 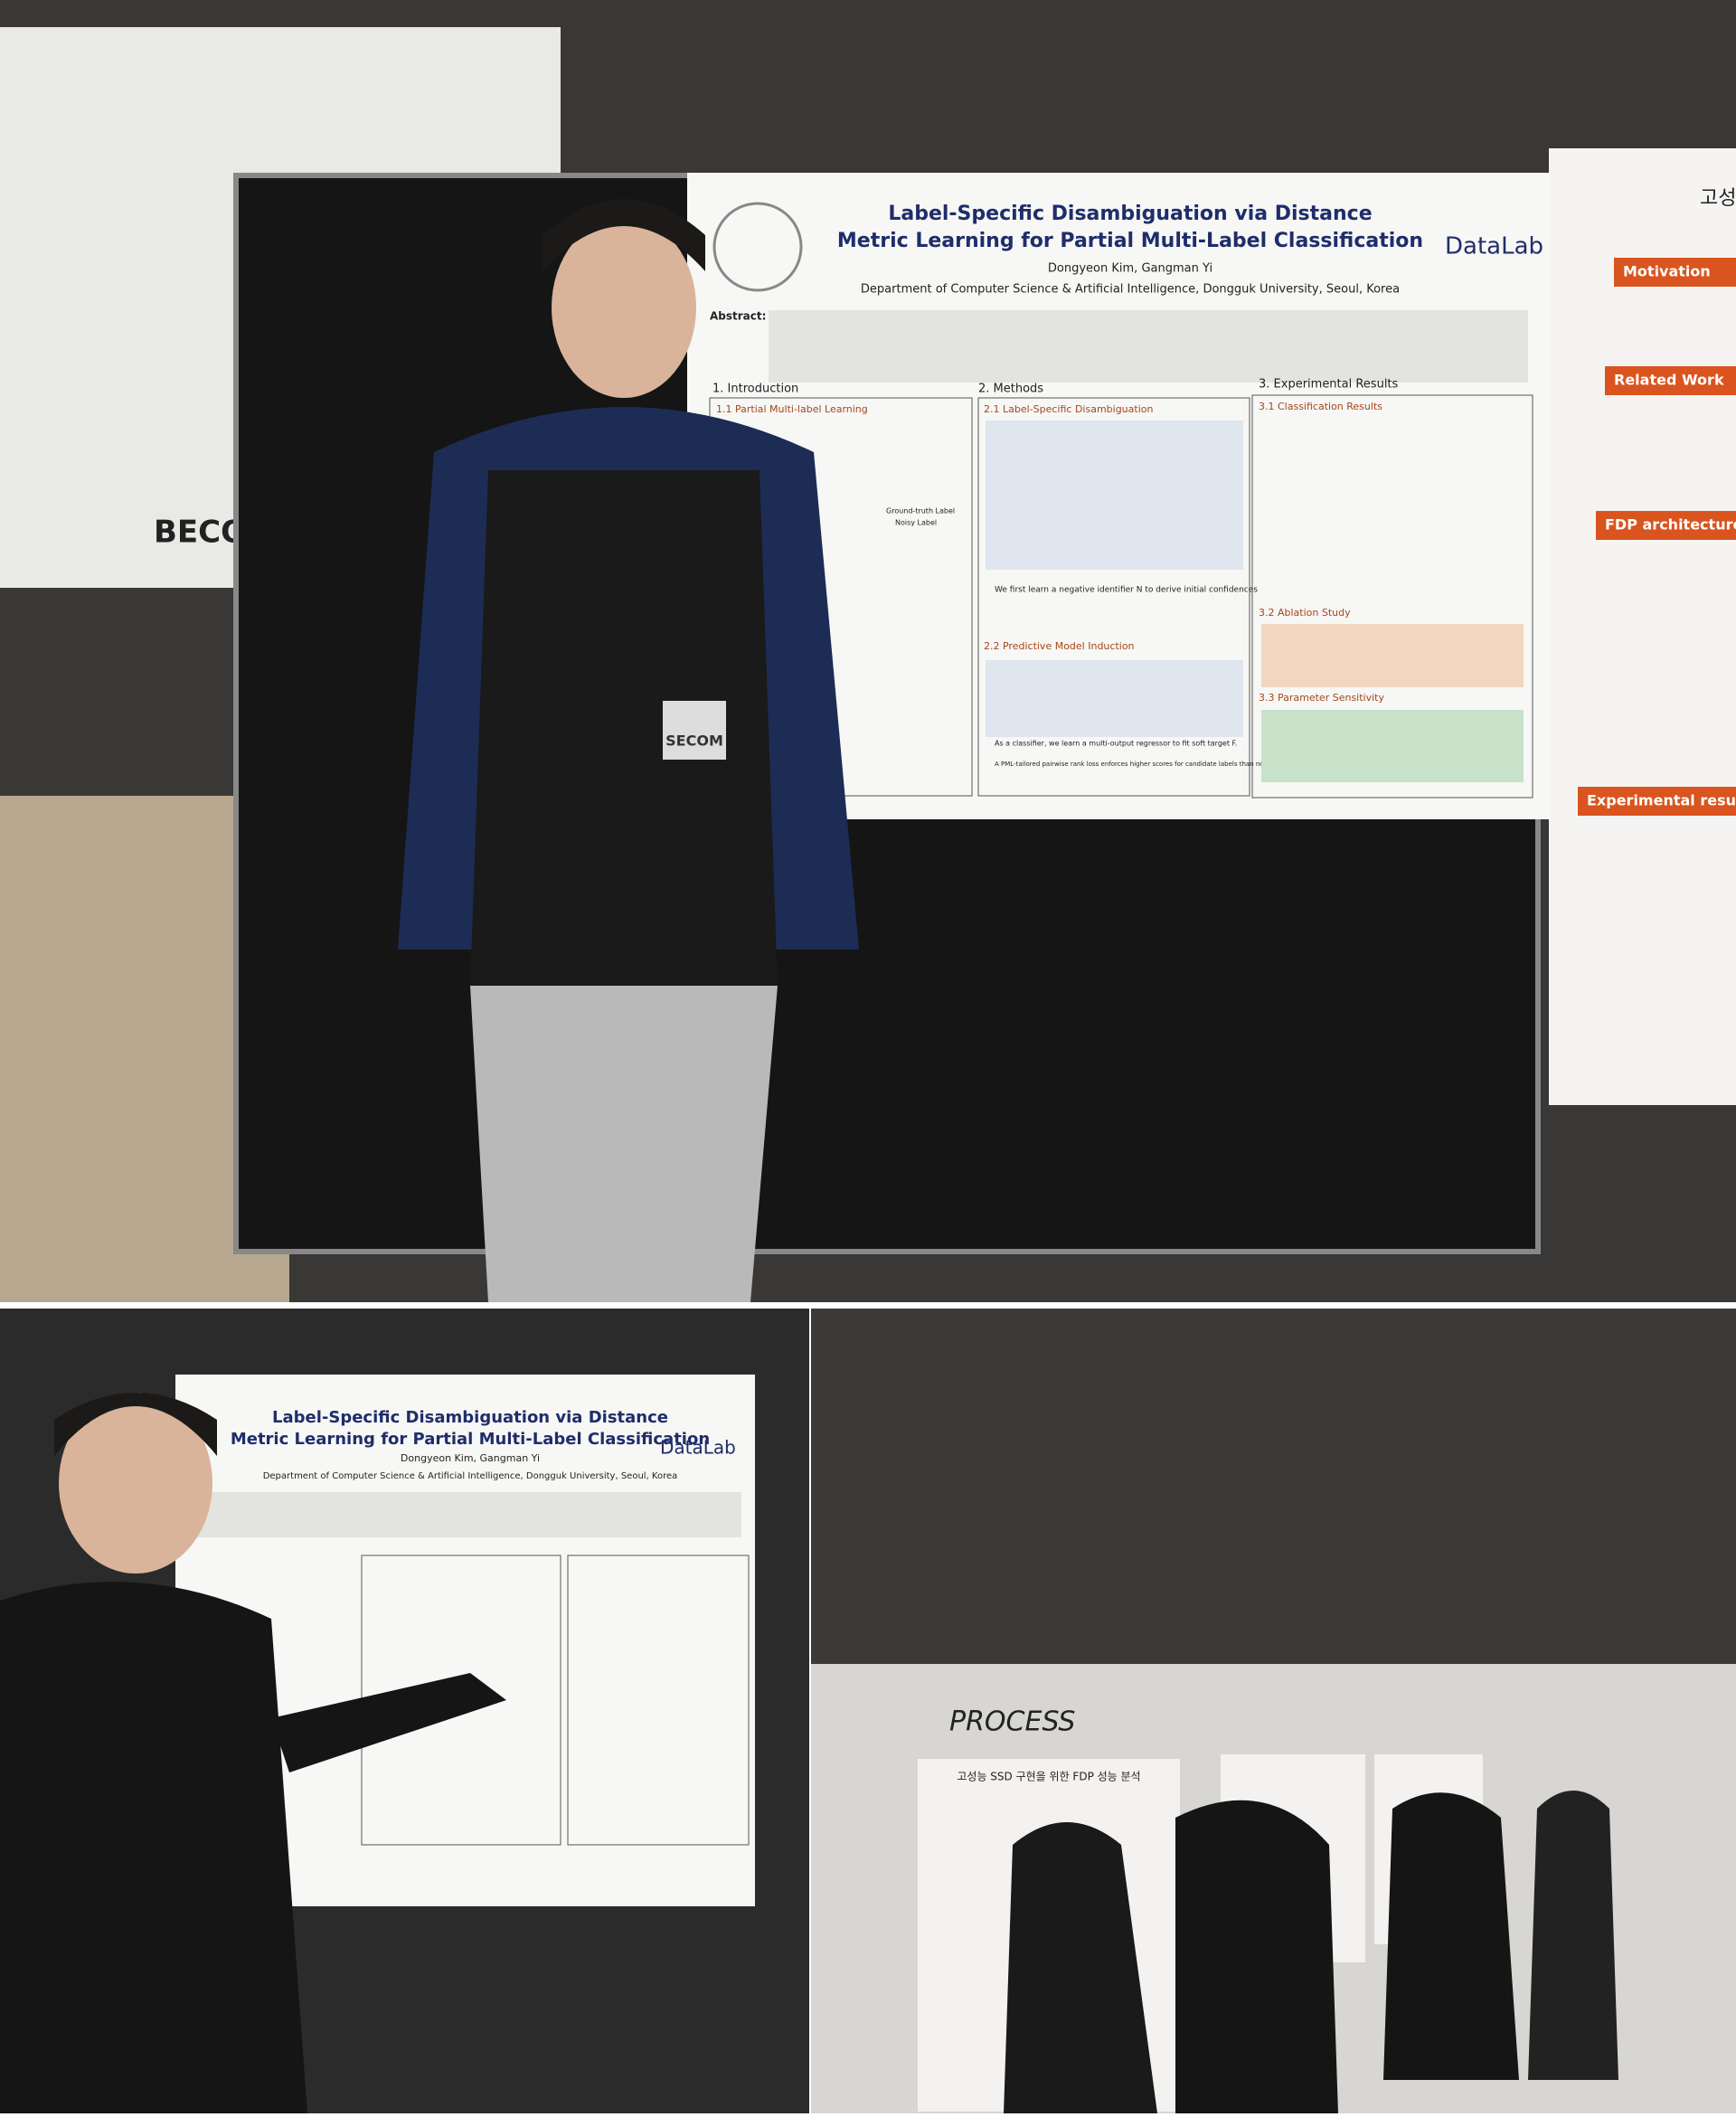 I want to click on subsection-heading: 1.1 Partial Multi-label Learning, so click(x=792, y=409).